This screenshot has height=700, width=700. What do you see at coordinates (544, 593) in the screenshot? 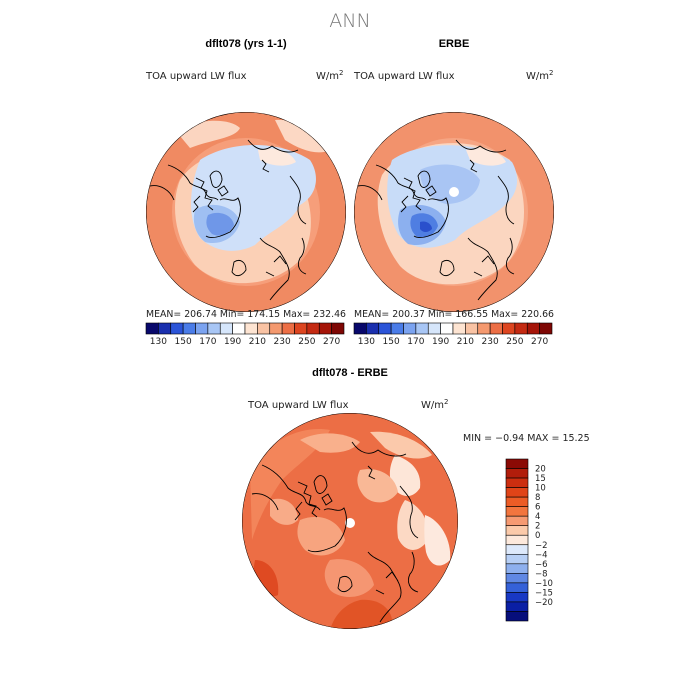
I see `colorbar-difference-tick-label: −15` at bounding box center [544, 593].